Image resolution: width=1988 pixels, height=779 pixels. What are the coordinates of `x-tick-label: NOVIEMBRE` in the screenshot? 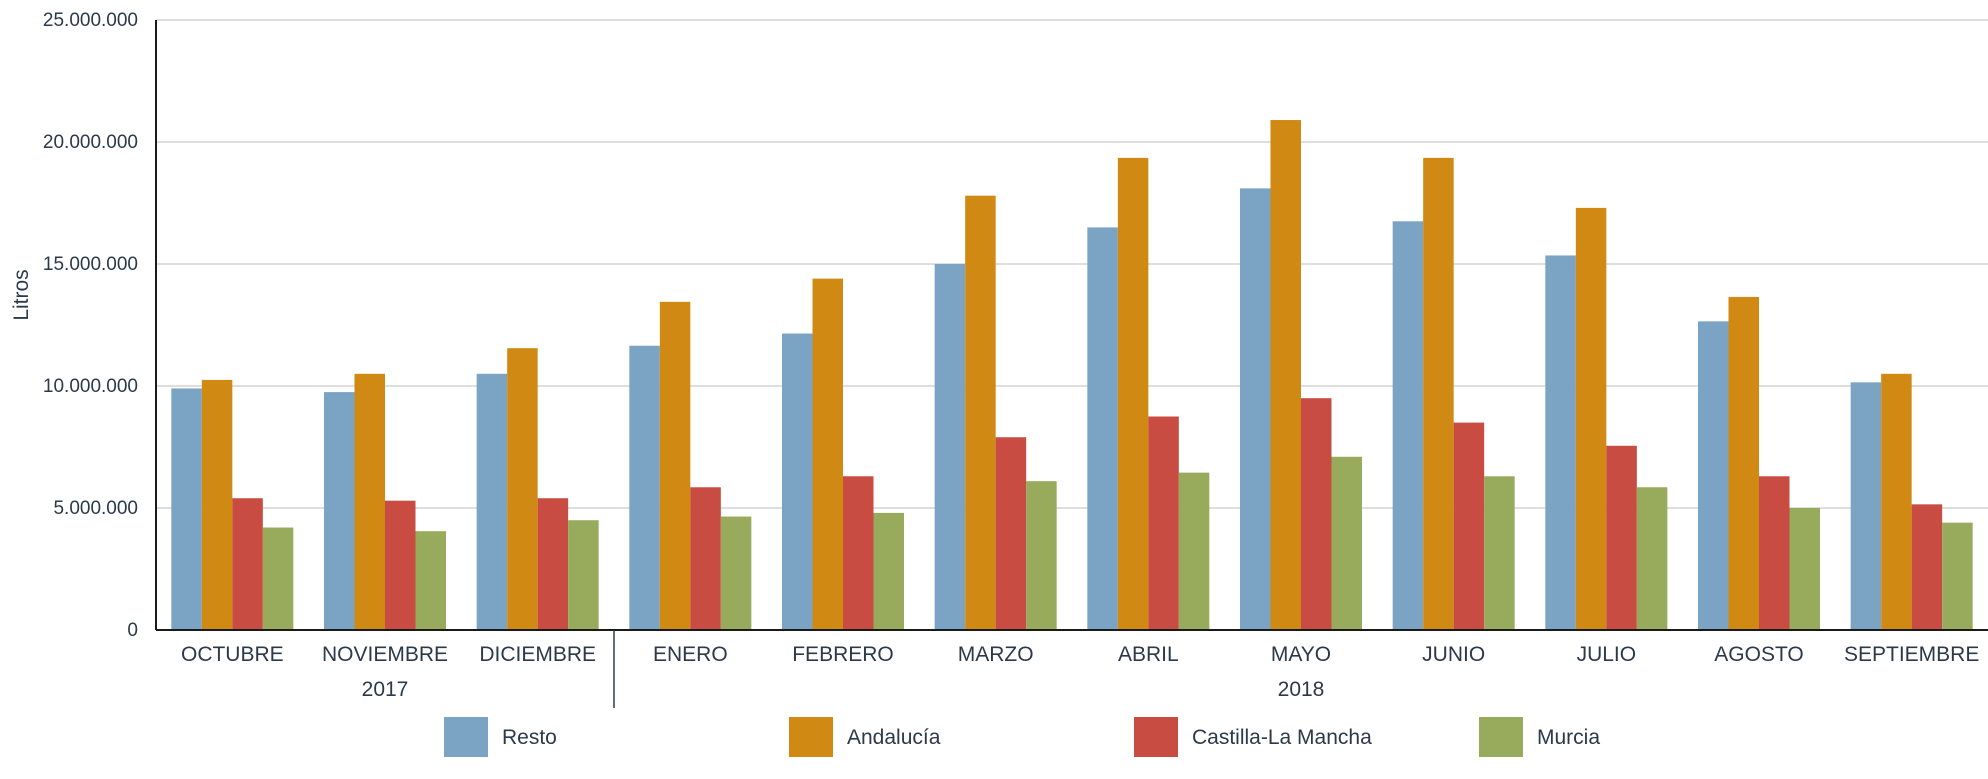 It's located at (385, 654).